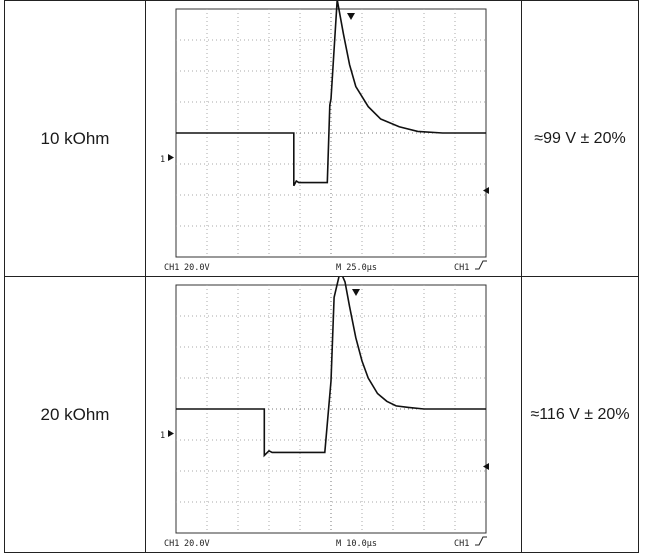 The width and height of the screenshot is (645, 555). What do you see at coordinates (580, 414) in the screenshot?
I see `result-cell: ≈116 V ± 20%` at bounding box center [580, 414].